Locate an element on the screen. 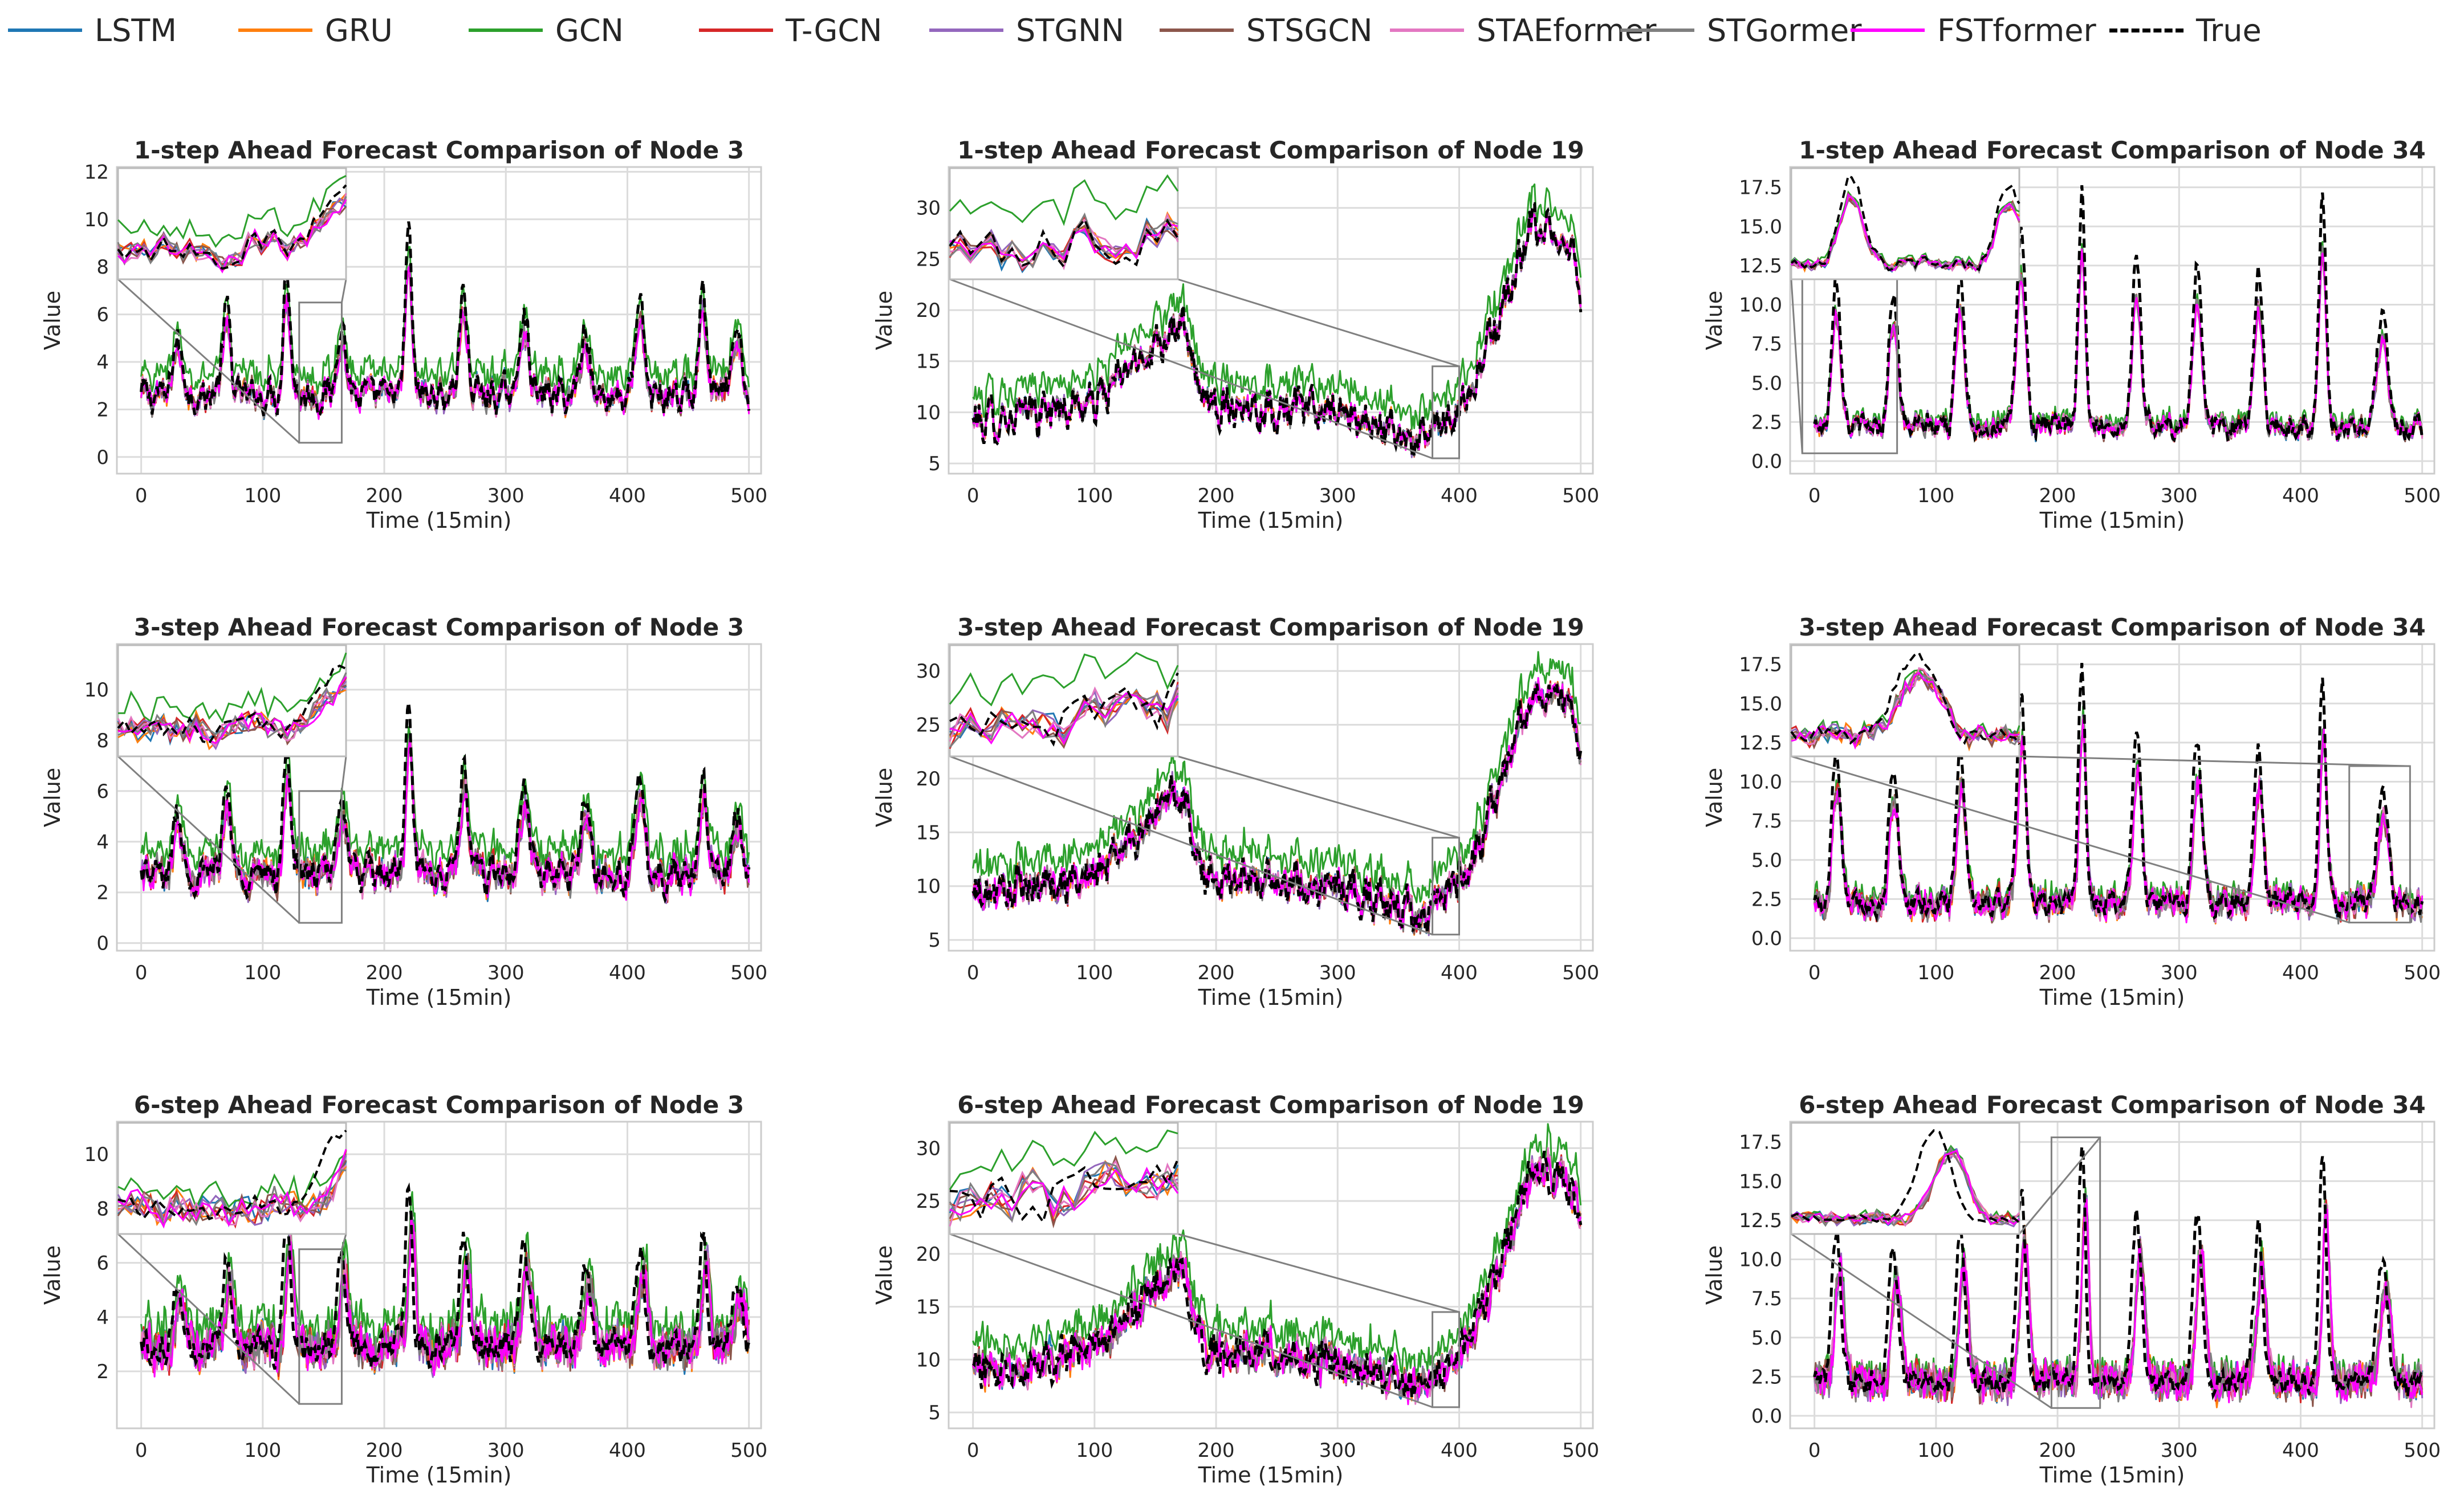 The width and height of the screenshot is (2464, 1503). zoom-region-box is located at coordinates (1446, 1359).